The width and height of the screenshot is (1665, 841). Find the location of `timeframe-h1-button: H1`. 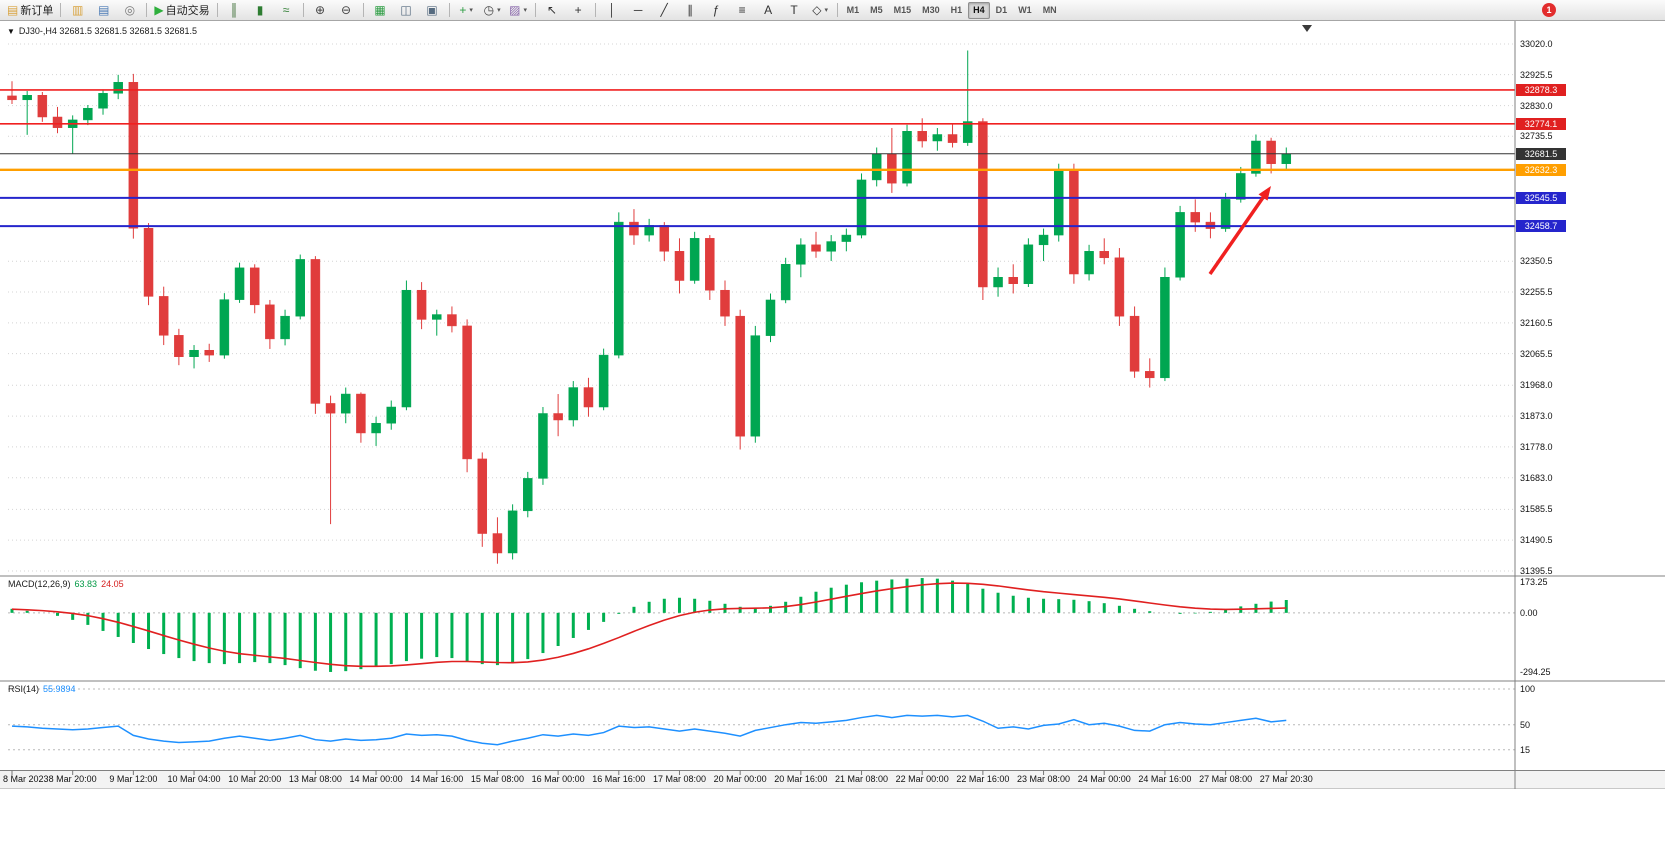

timeframe-h1-button: H1 is located at coordinates (956, 10).